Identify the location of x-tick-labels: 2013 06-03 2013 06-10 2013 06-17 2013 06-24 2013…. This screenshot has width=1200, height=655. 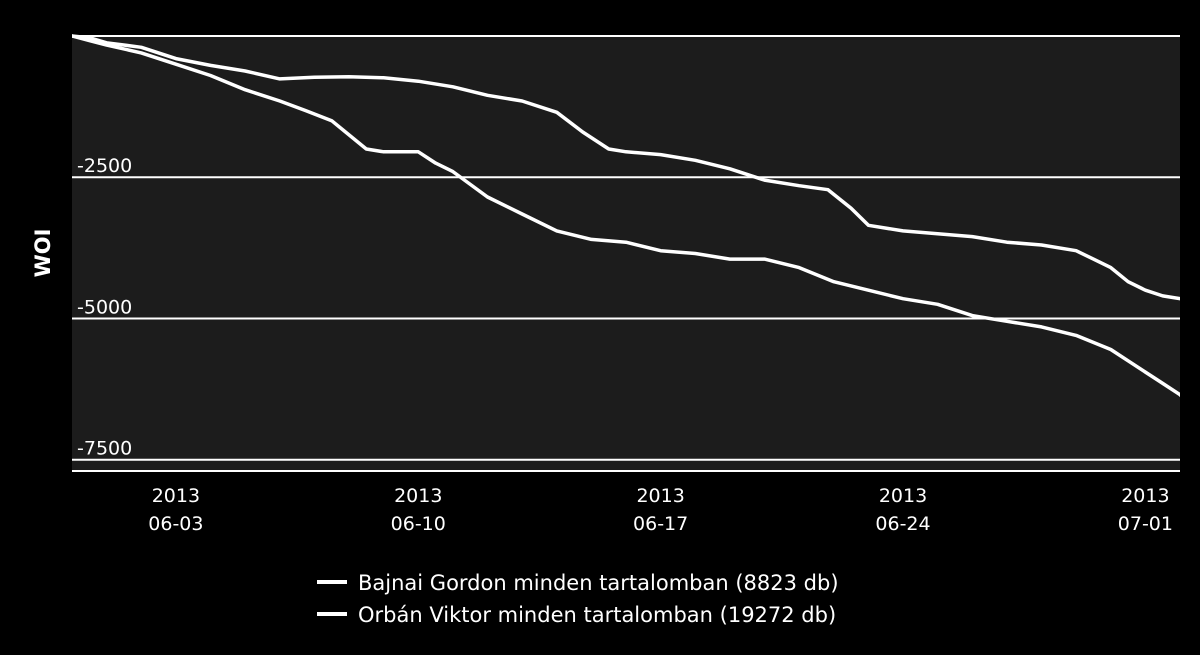
(660, 510).